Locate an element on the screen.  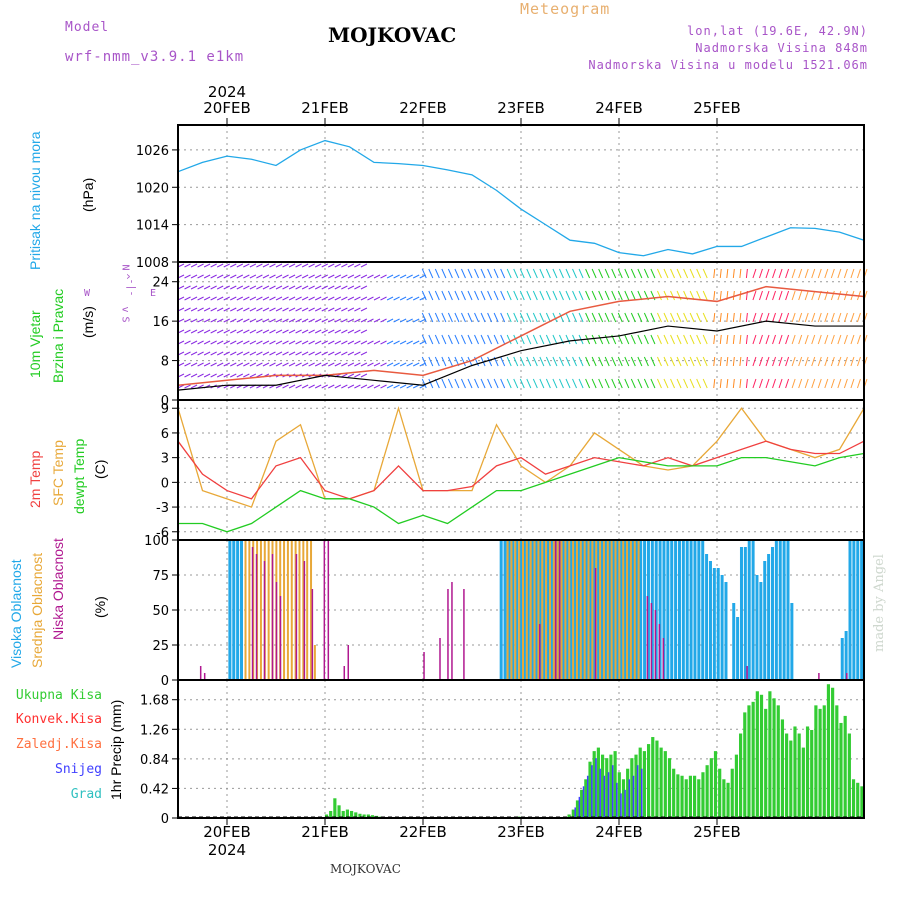
x-tick-label-top: 24FEB is located at coordinates (618, 108).